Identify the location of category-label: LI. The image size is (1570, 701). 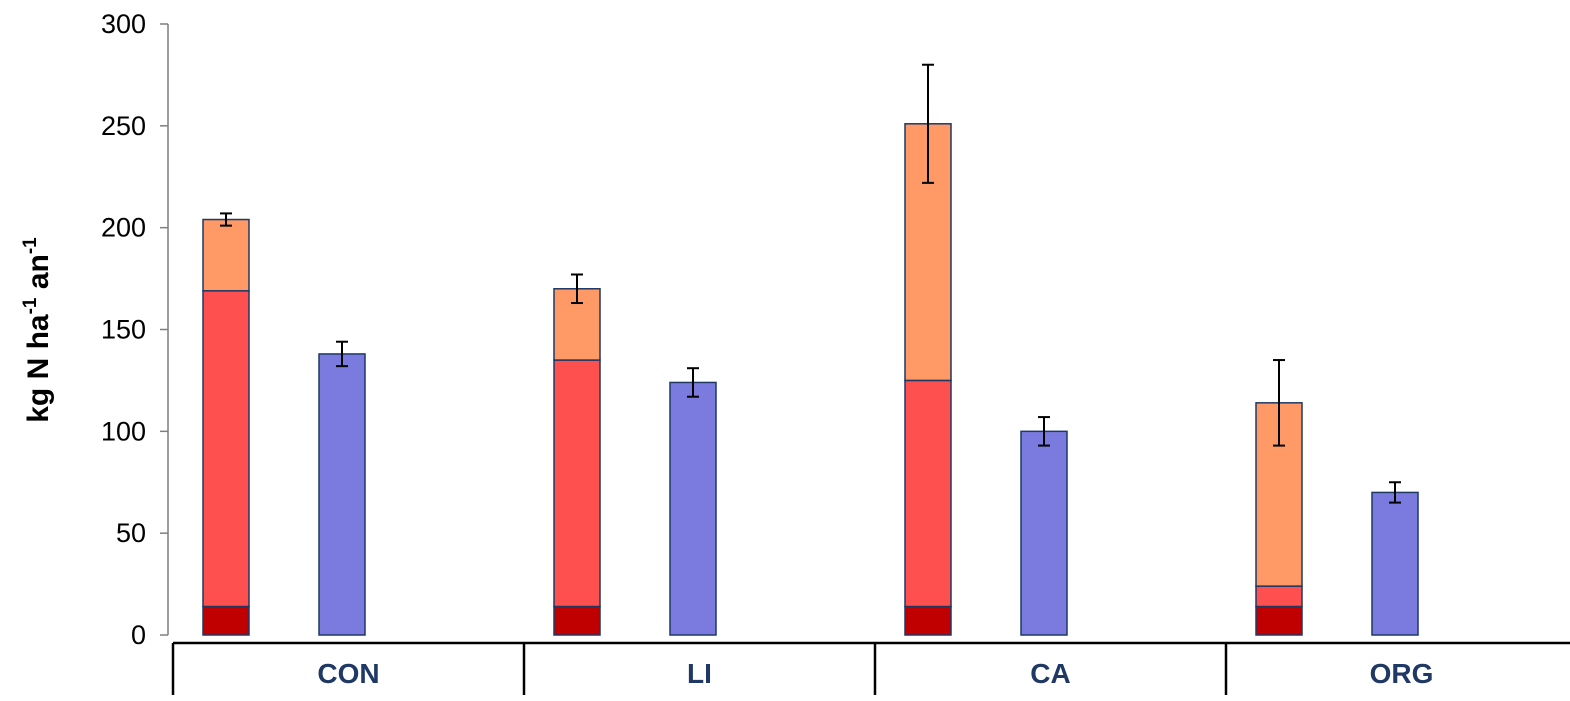
(699, 673).